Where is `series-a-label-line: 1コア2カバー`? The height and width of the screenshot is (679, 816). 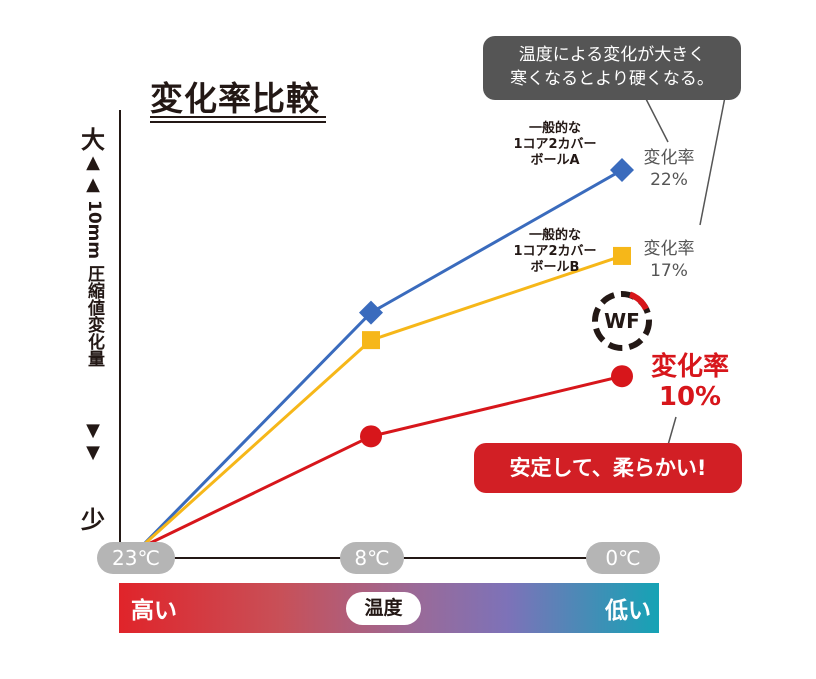
series-a-label-line: 1コア2カバー is located at coordinates (555, 144).